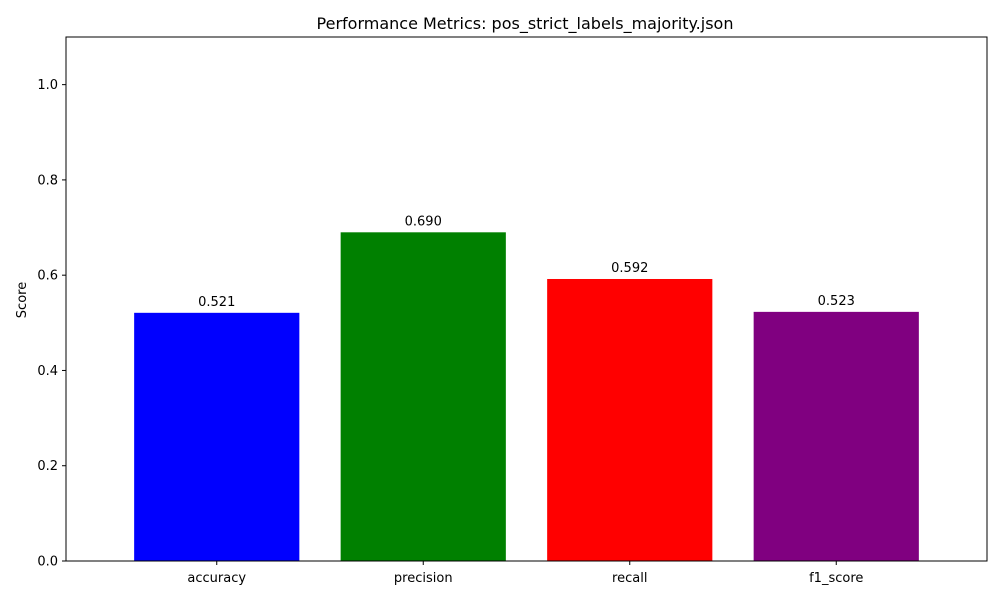 The image size is (1000, 600). What do you see at coordinates (47, 180) in the screenshot?
I see `y-tick-label: 0.8` at bounding box center [47, 180].